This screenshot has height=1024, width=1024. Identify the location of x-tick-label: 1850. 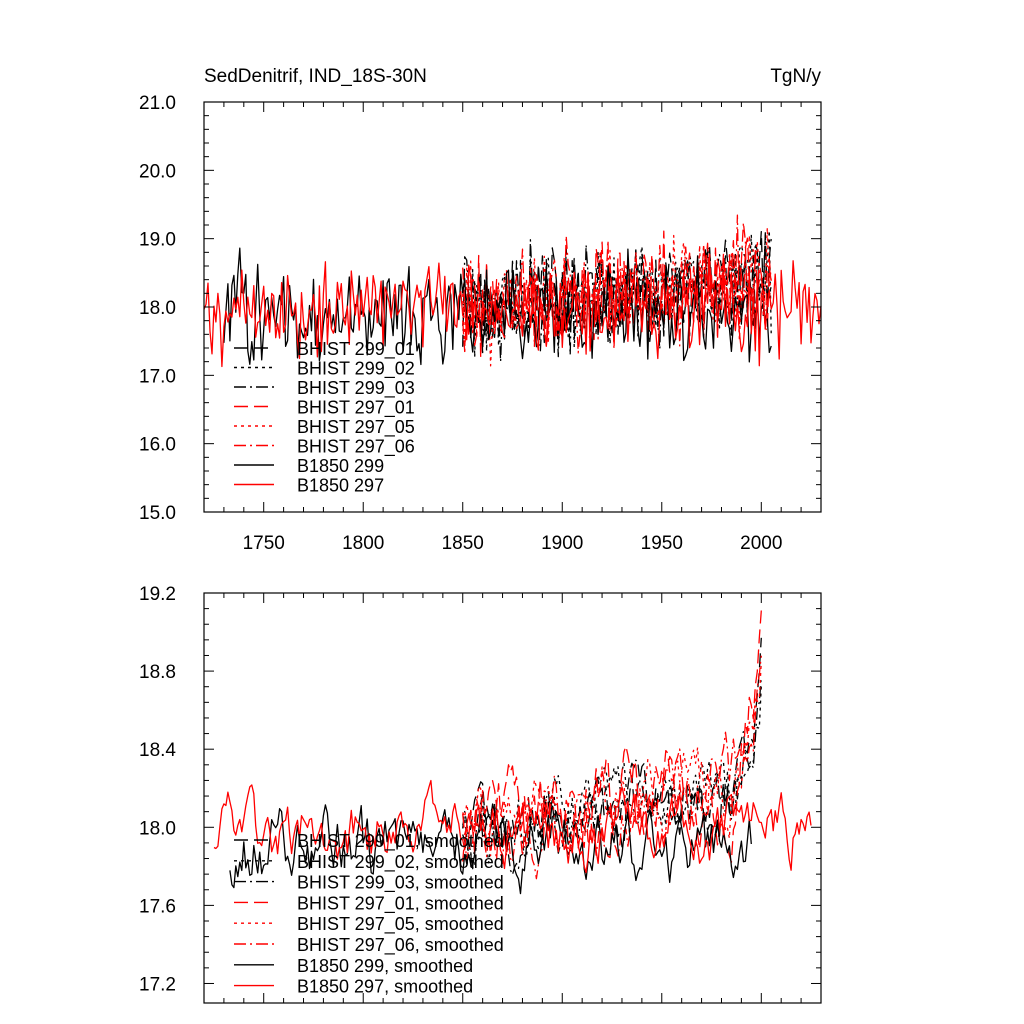
(463, 543).